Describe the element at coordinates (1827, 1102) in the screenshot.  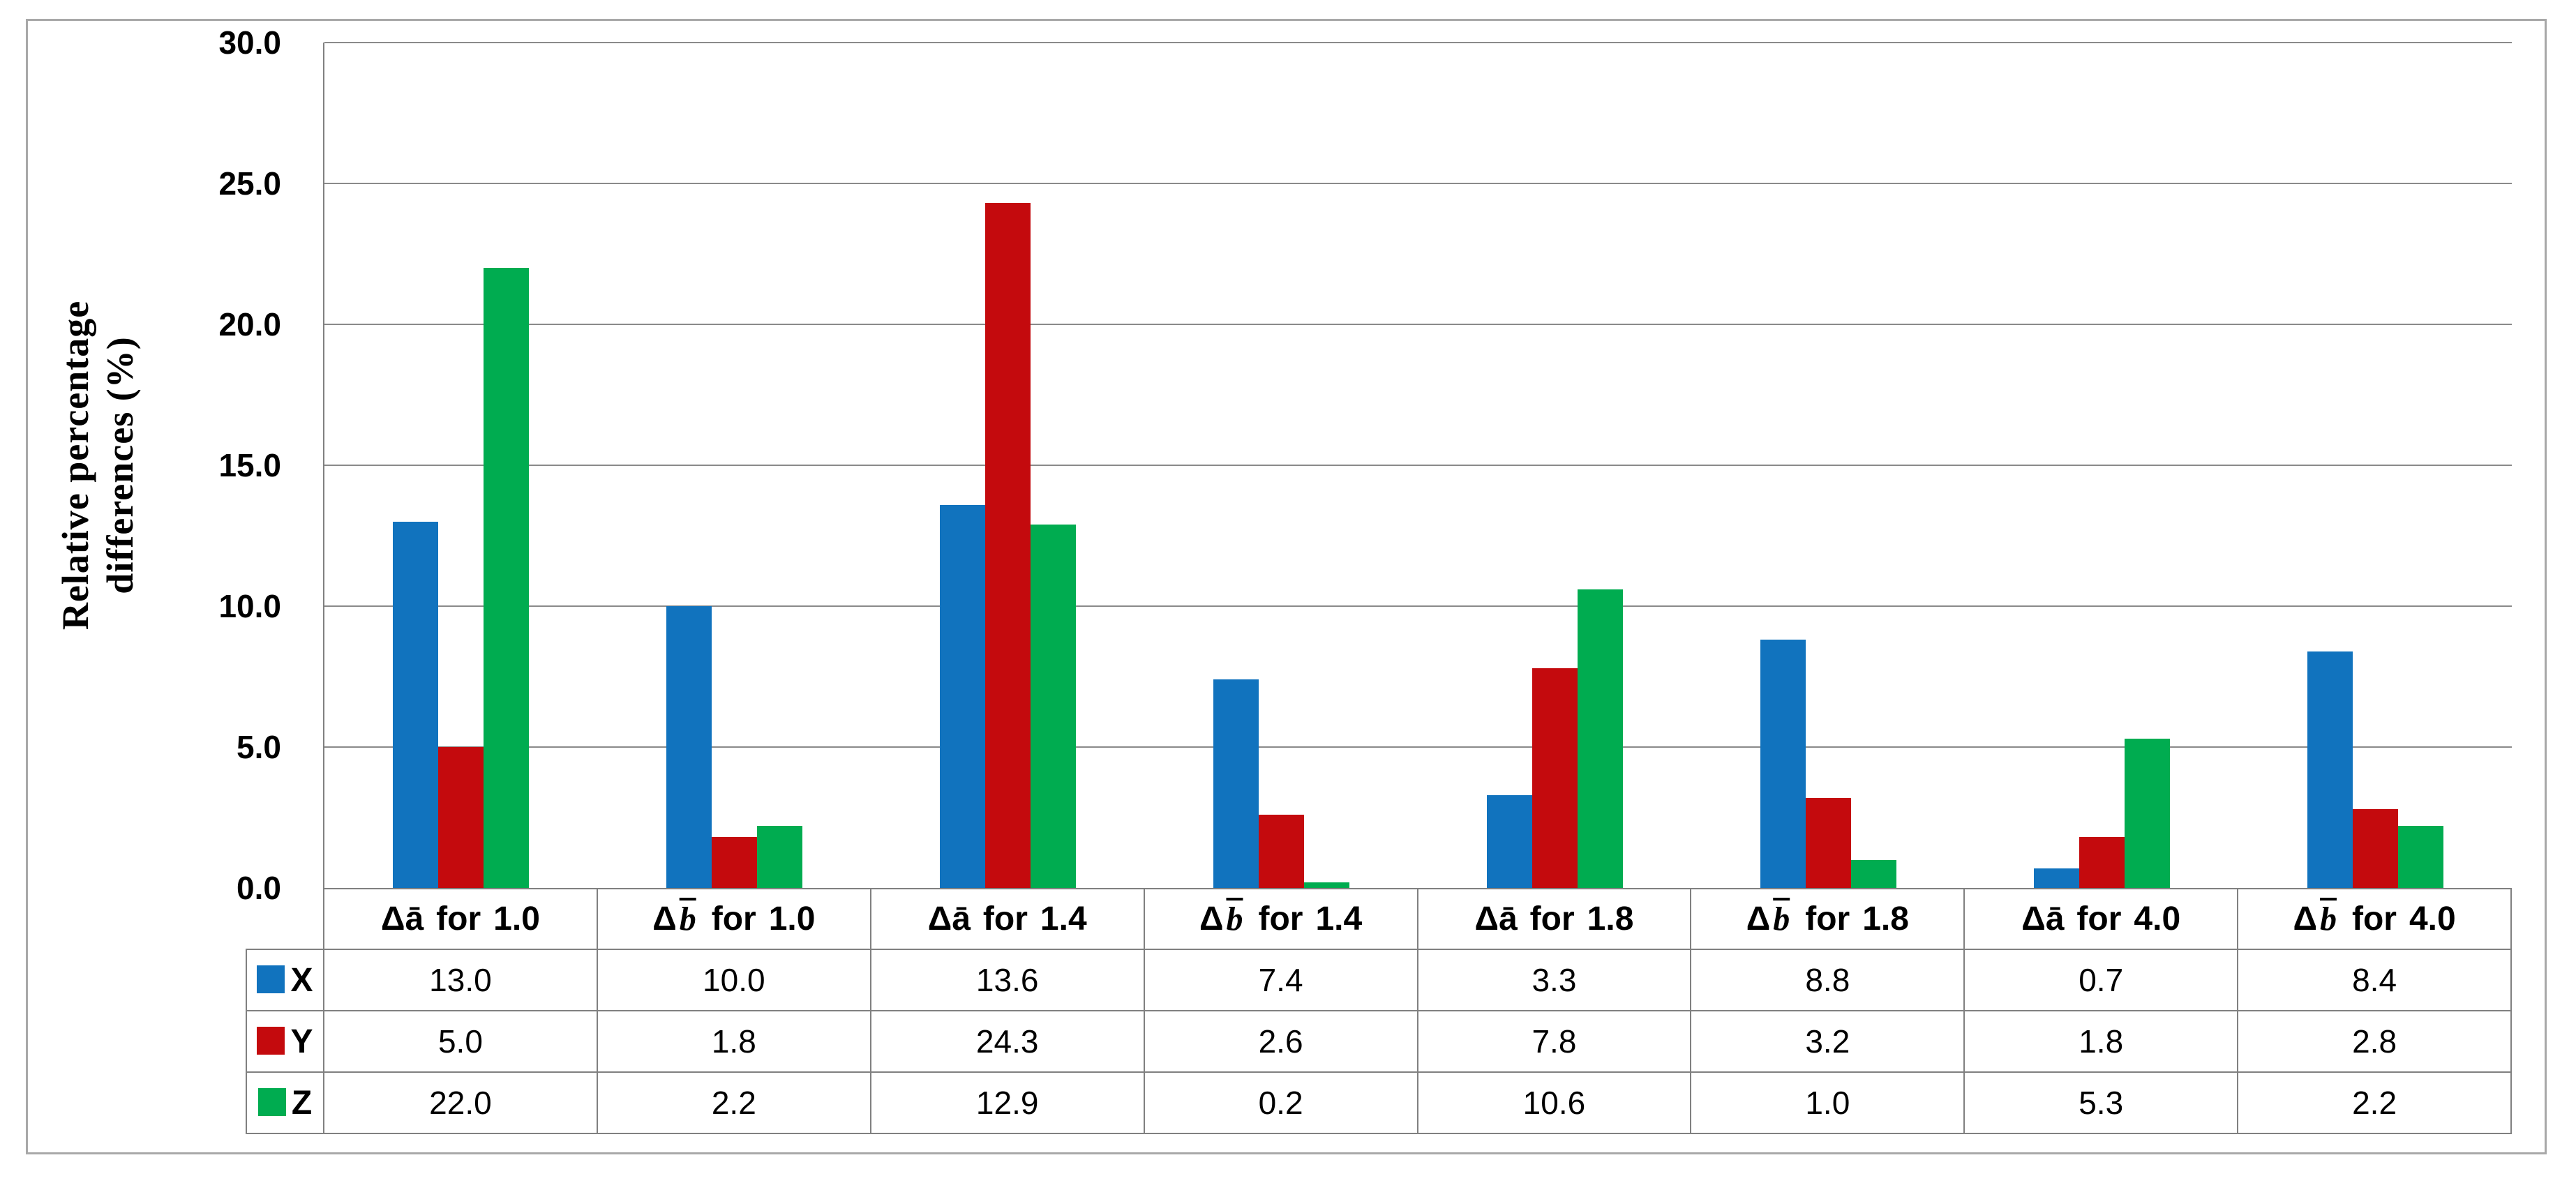
I see `value-cell-Z-Δb̄ for 1.8: 1.0` at that location.